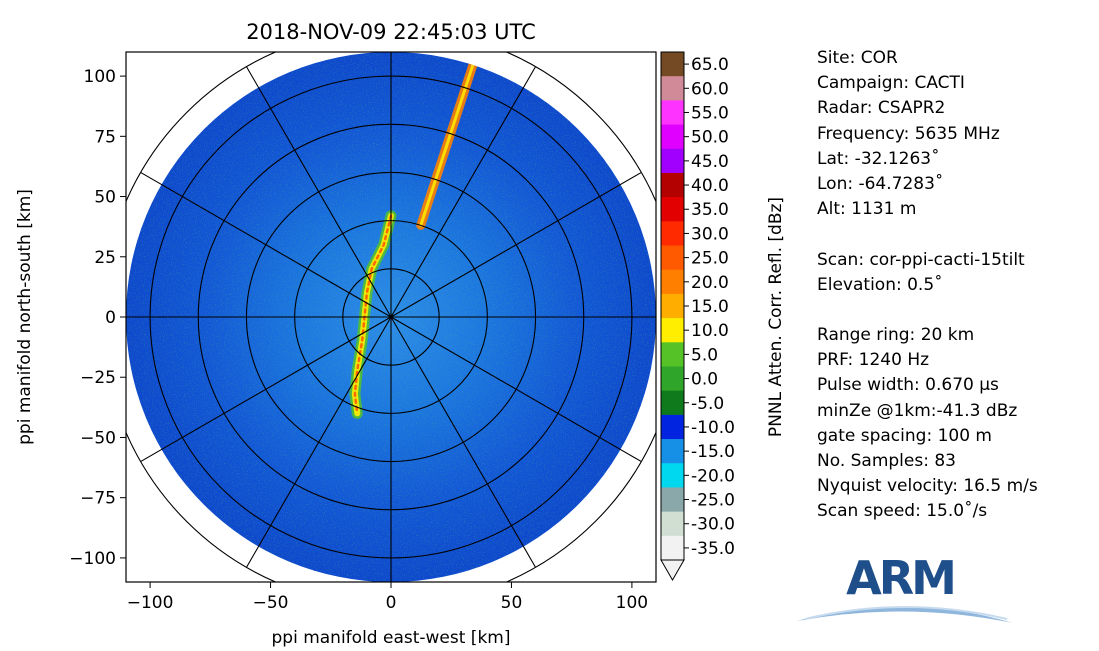 This screenshot has height=651, width=1099. What do you see at coordinates (880, 183) in the screenshot?
I see `metadata-line: Lon: -64.7283˚` at bounding box center [880, 183].